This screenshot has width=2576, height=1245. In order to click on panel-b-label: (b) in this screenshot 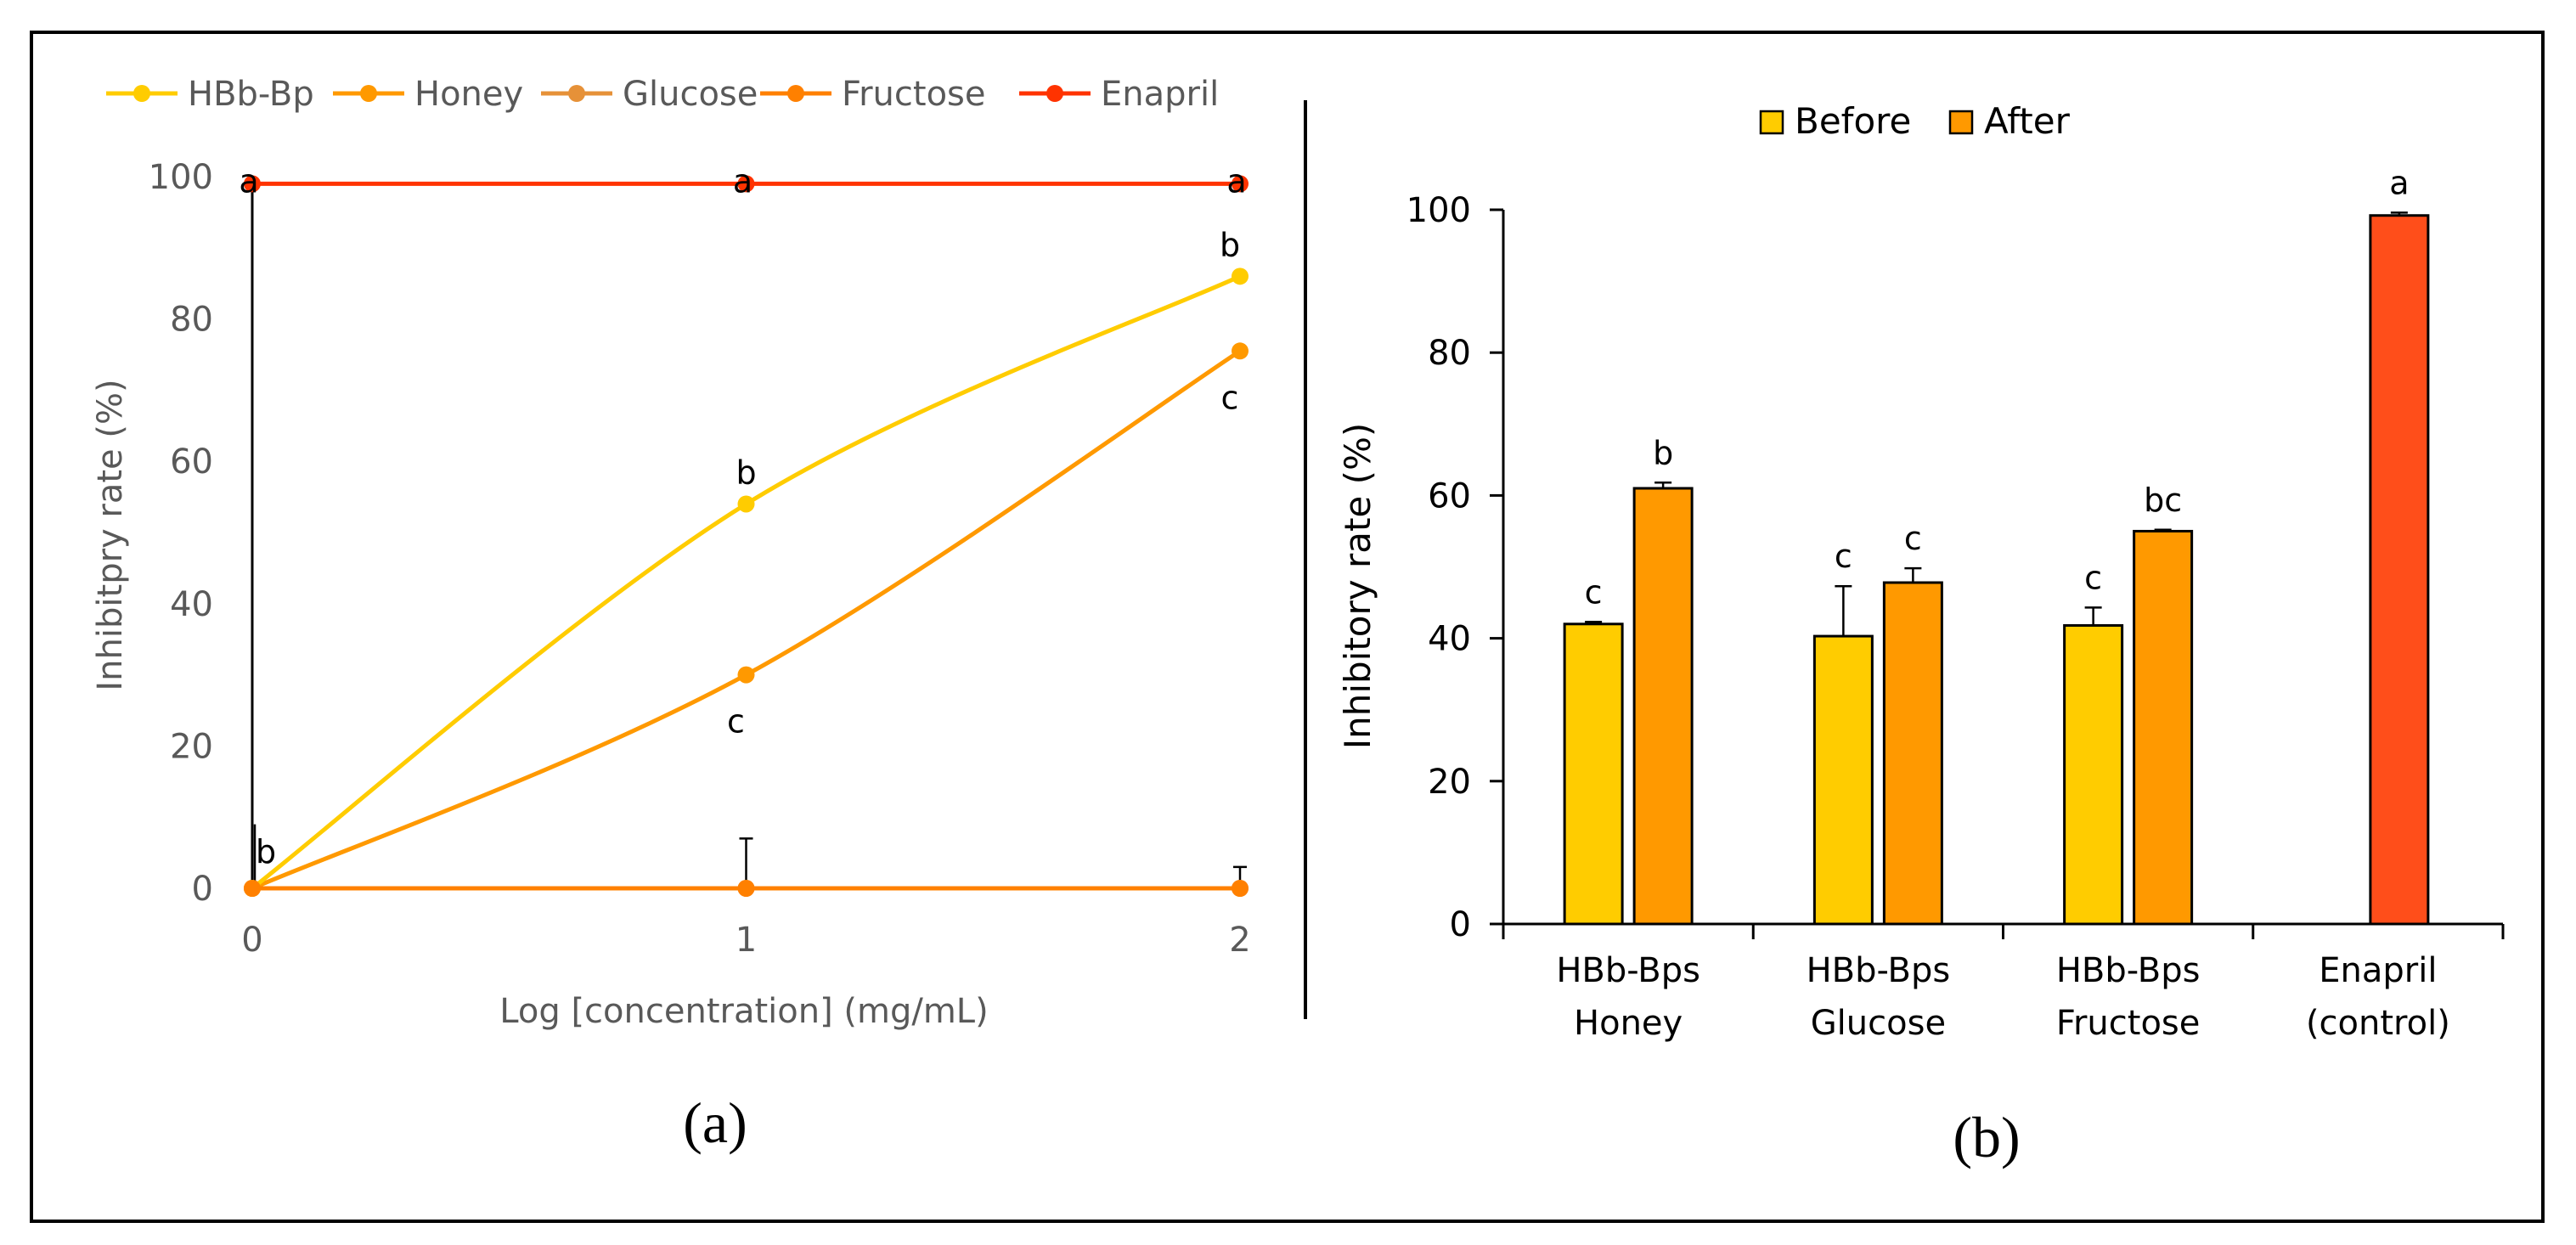, I will do `click(1986, 1137)`.